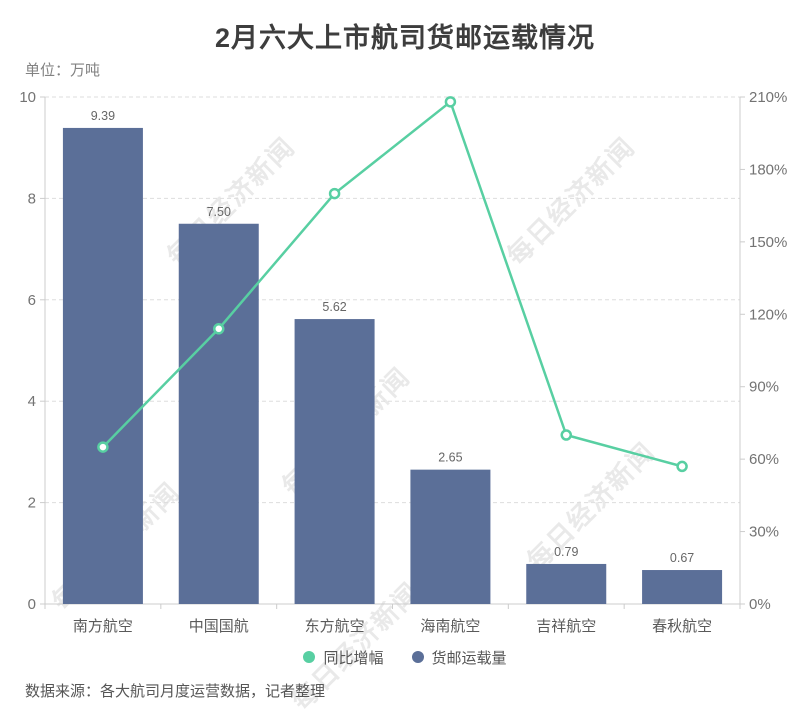 The image size is (810, 720). What do you see at coordinates (450, 536) in the screenshot?
I see `bar-海南航空` at bounding box center [450, 536].